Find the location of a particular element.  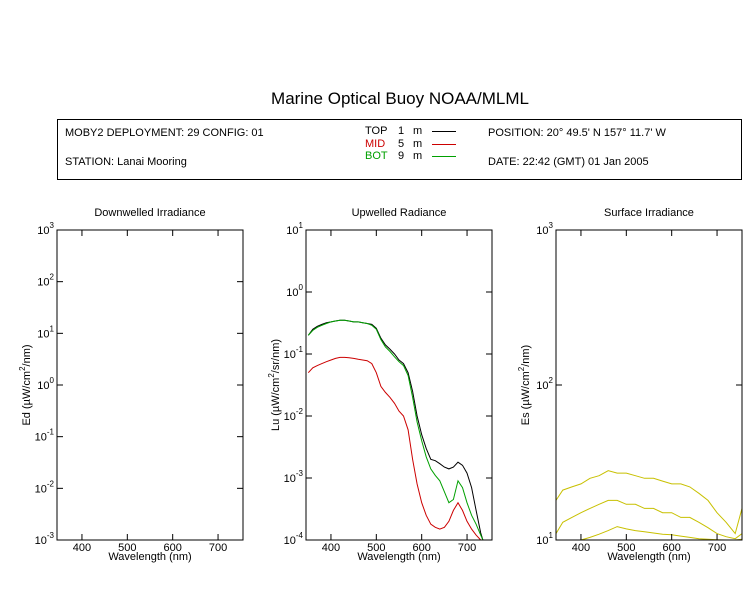

y-axis-label: Es (µW/cm2/nm) is located at coordinates (524, 385).